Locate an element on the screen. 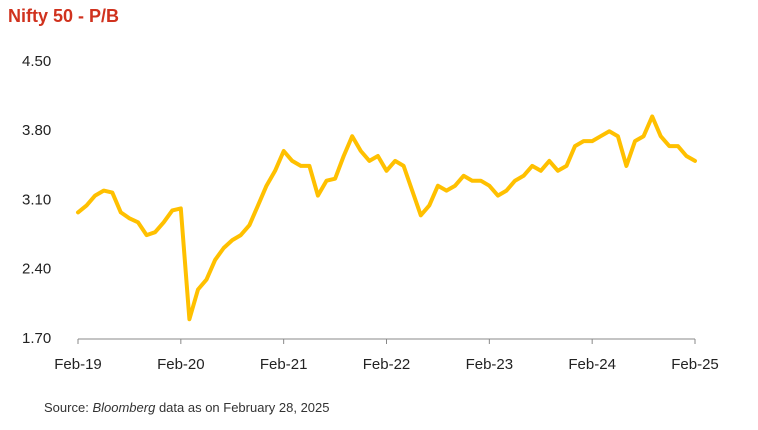 Image resolution: width=758 pixels, height=430 pixels. x-tick-label: Feb-19 is located at coordinates (78, 364).